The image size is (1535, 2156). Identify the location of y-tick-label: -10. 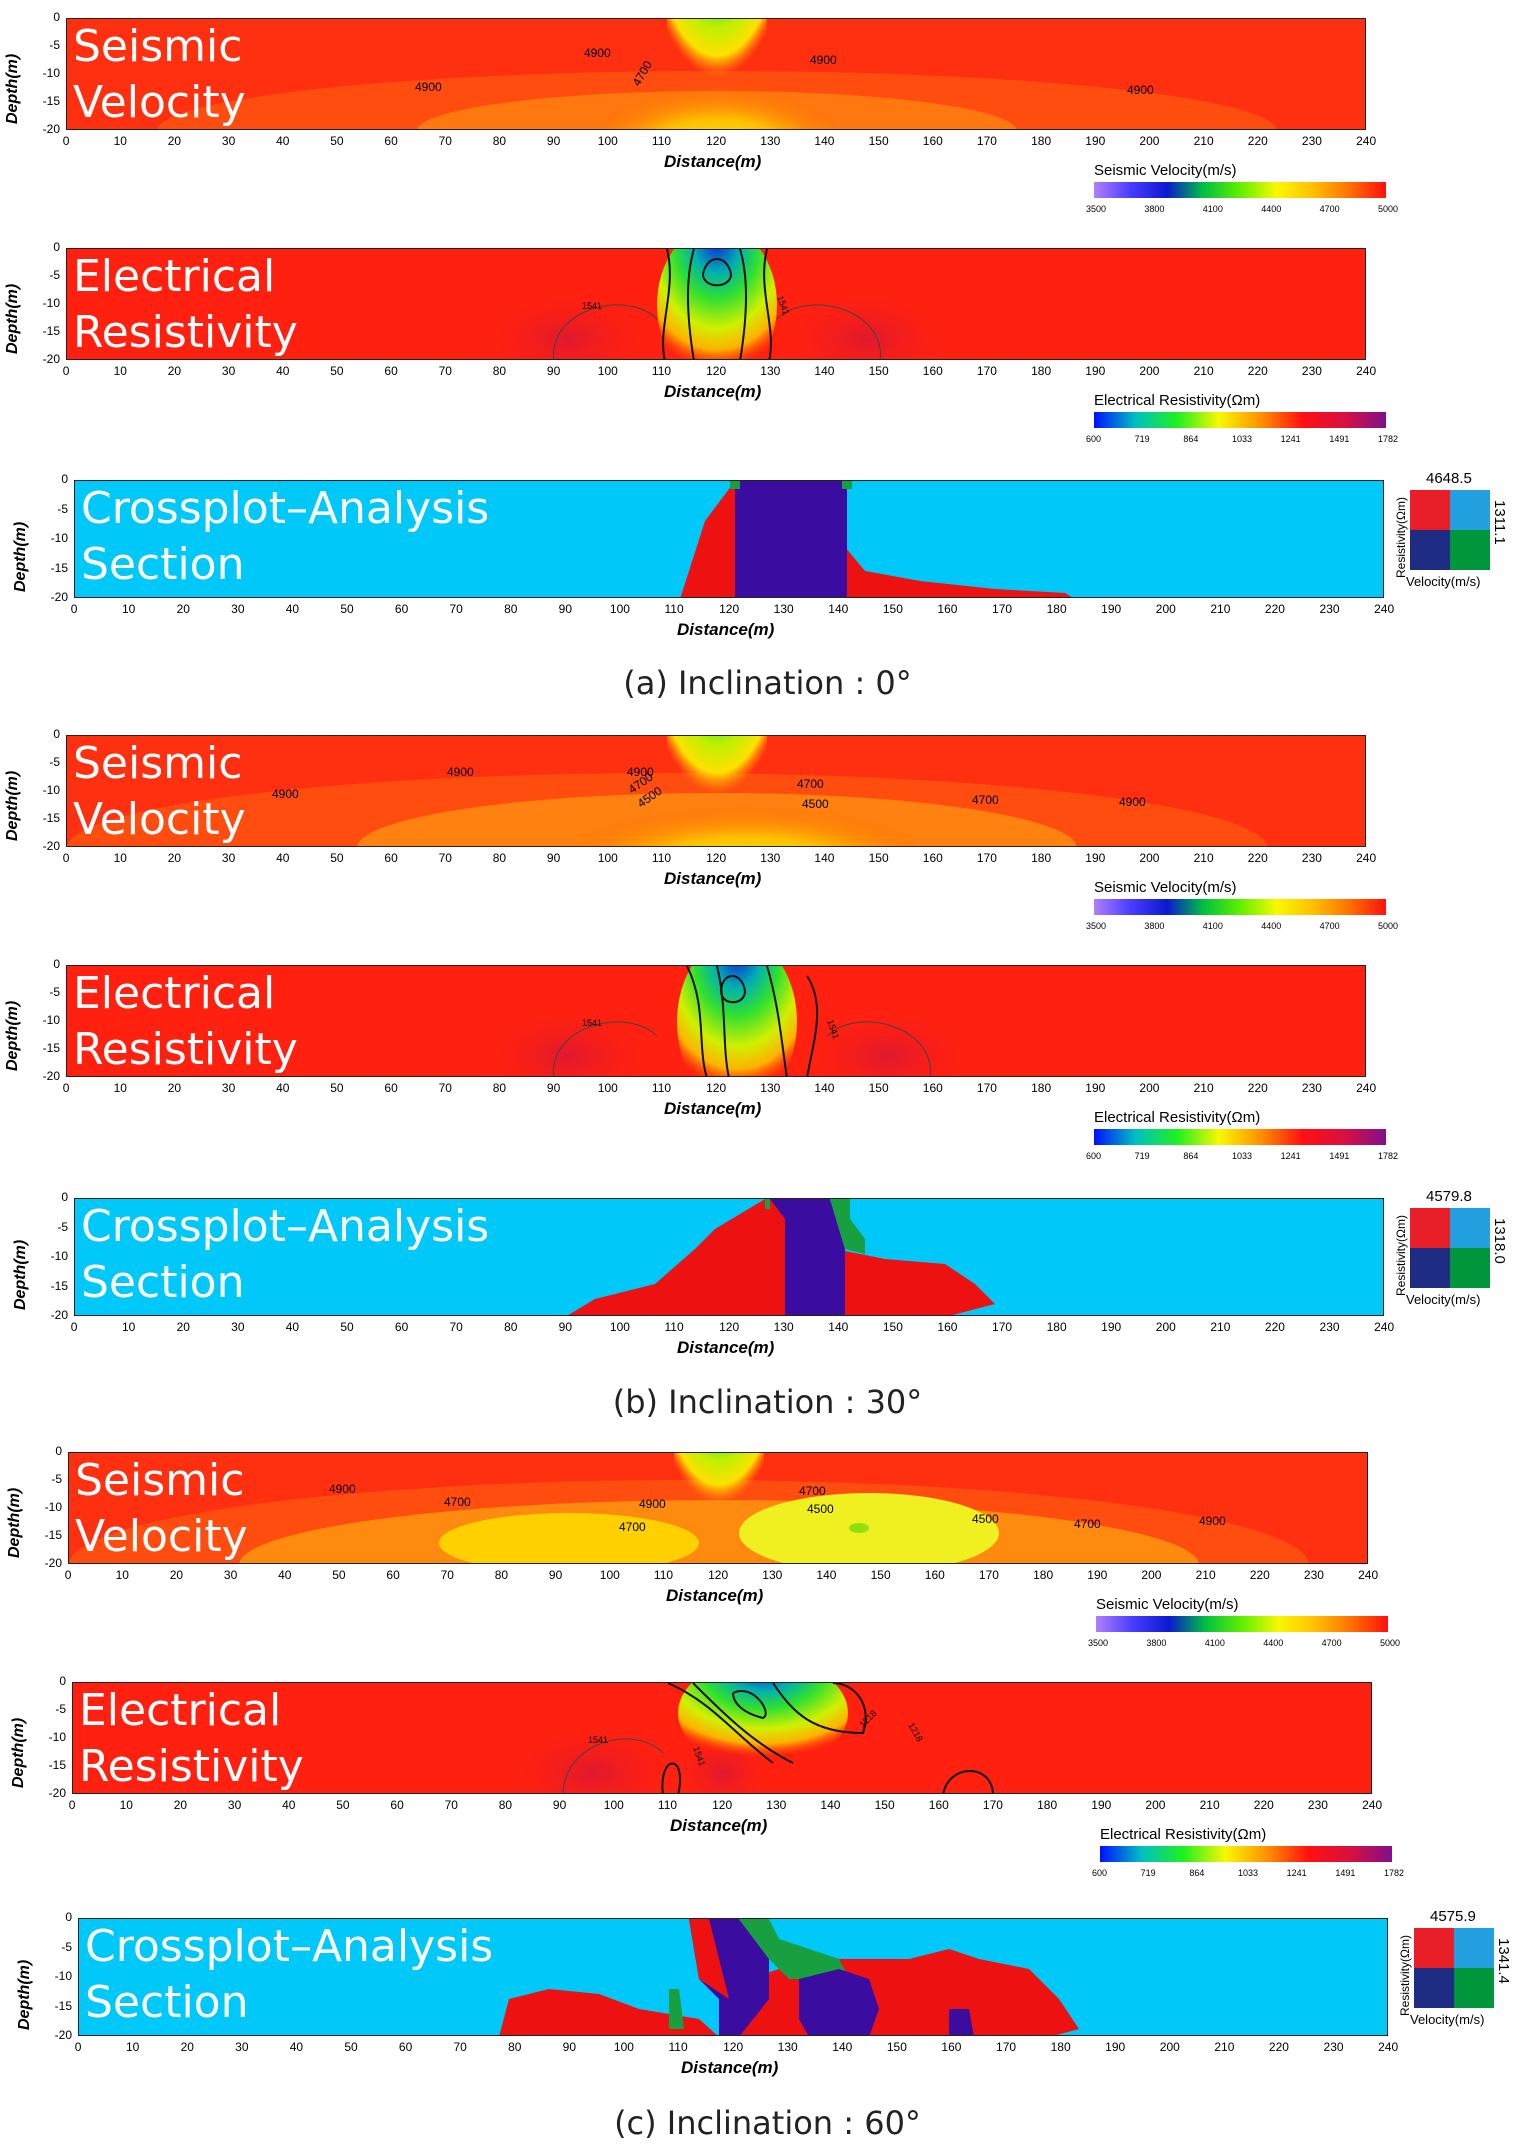
(51, 790).